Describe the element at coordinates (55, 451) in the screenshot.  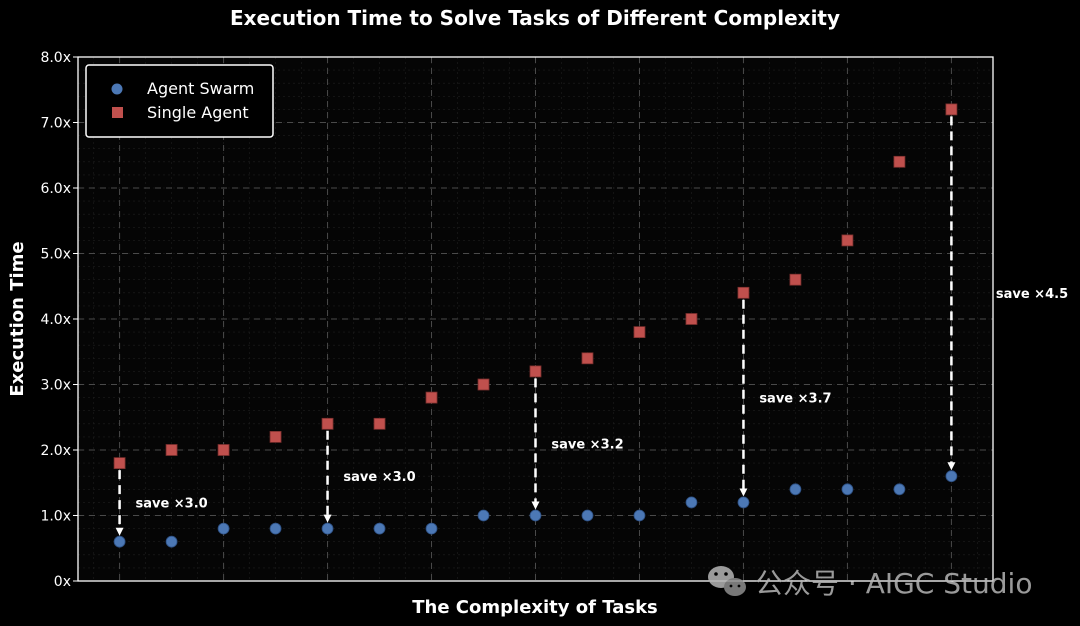
I see `y-tick-label: 2.0x` at that location.